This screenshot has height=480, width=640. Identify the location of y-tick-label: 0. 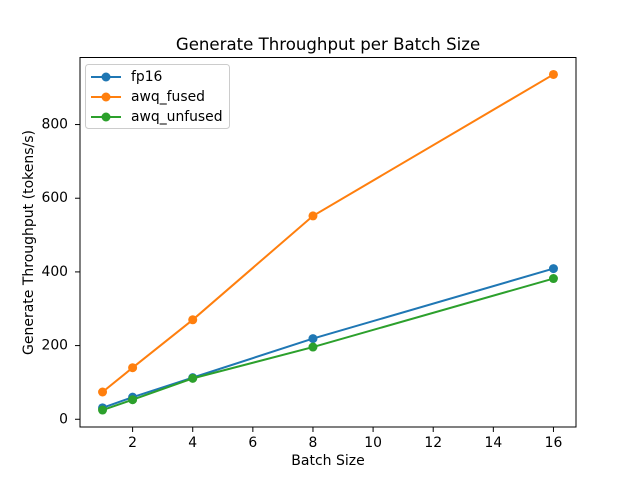
(63, 419).